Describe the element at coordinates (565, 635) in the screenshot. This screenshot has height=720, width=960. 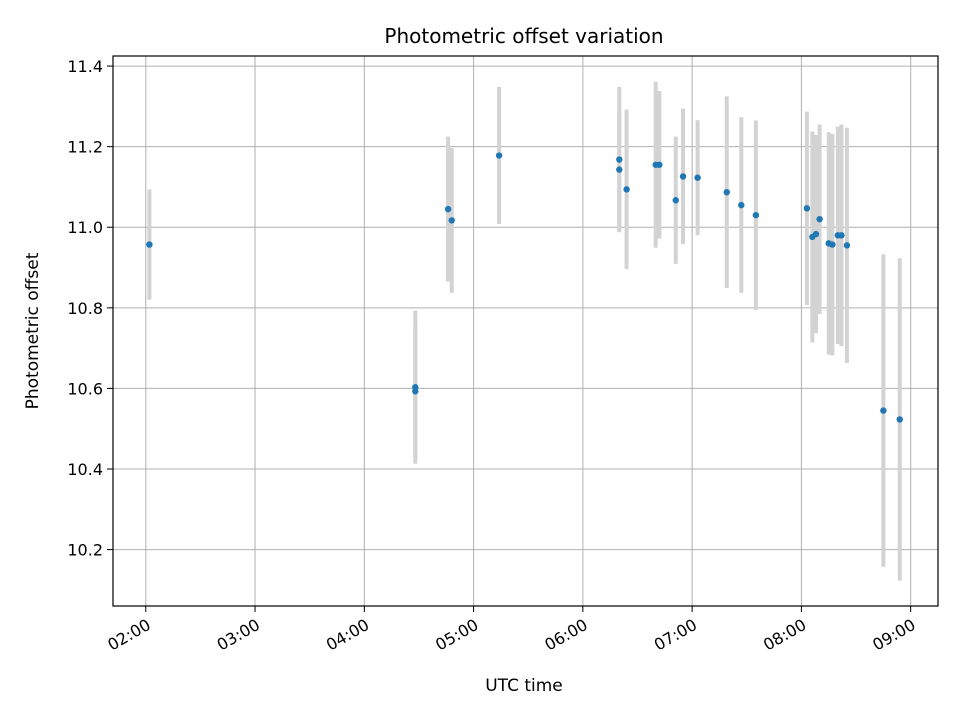
I see `x-tick-label: 06:00` at that location.